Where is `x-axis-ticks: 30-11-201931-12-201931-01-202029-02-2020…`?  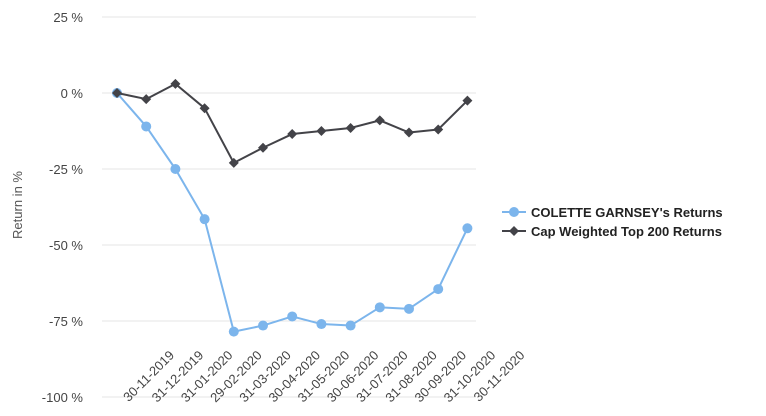 x-axis-ticks: 30-11-201931-12-201931-01-202029-02-2020… is located at coordinates (323, 377).